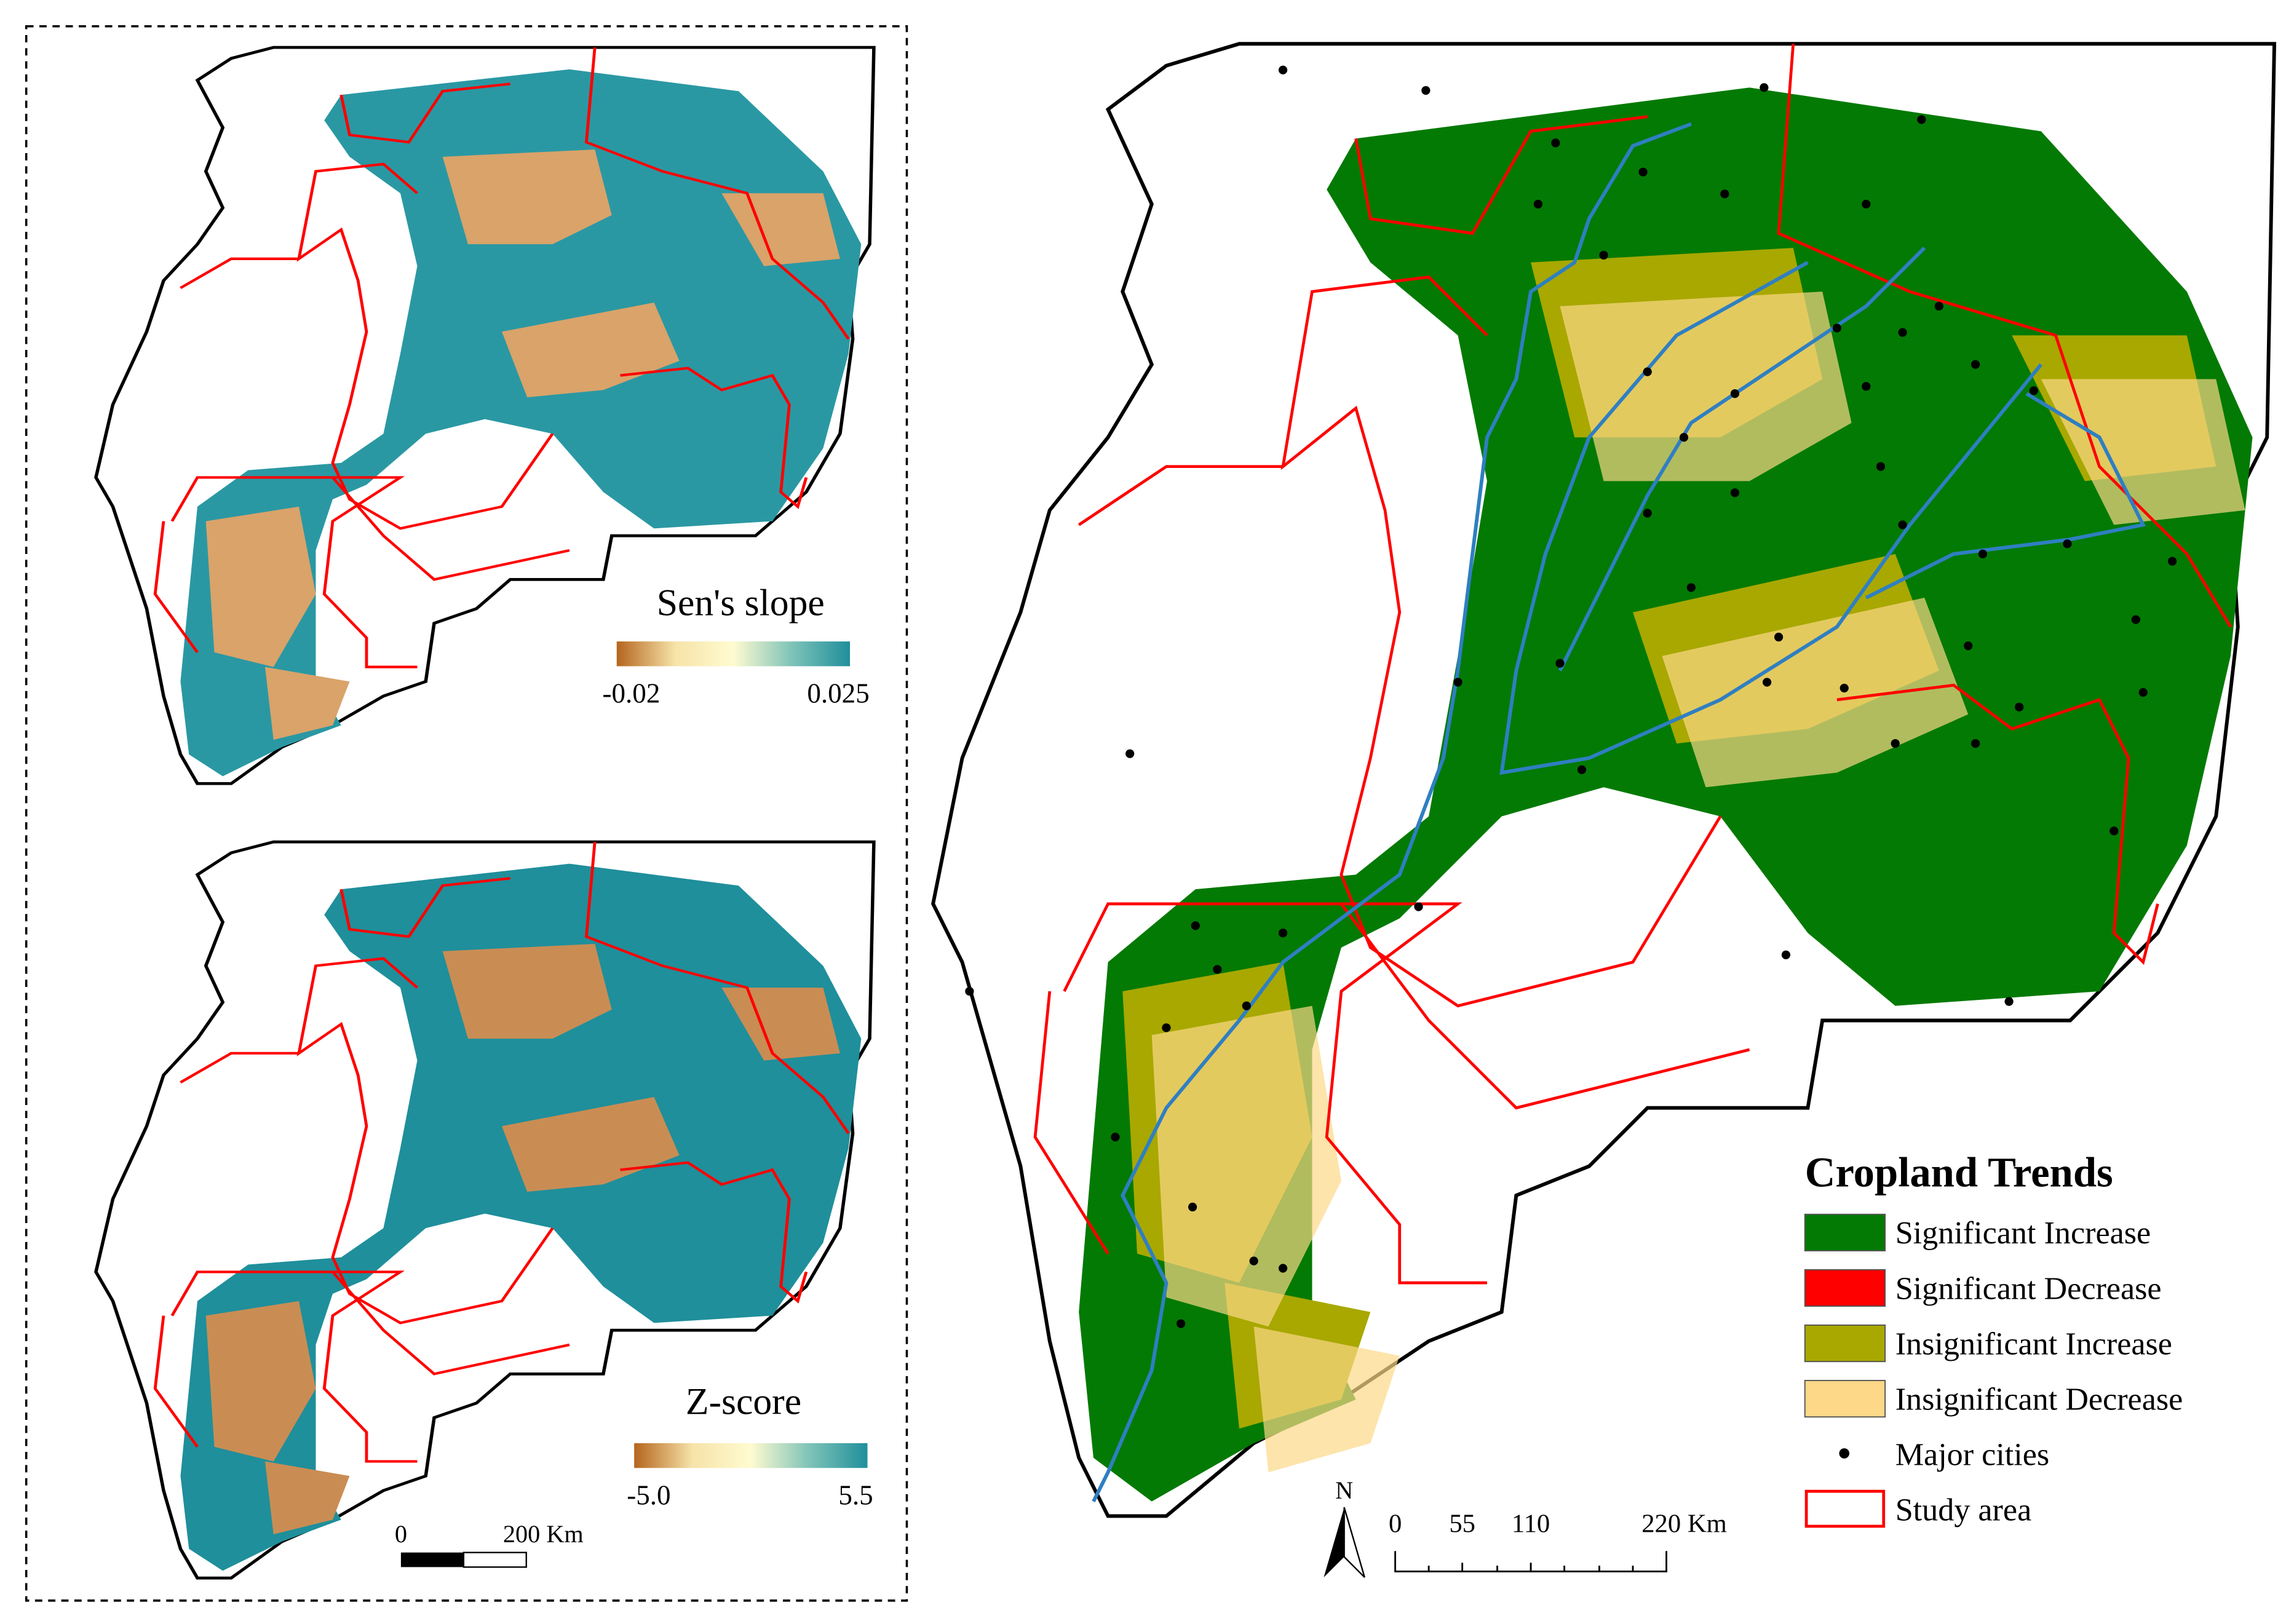 The width and height of the screenshot is (2286, 1624). Describe the element at coordinates (2033, 1343) in the screenshot. I see `legend-label: Insignificant Increase` at that location.